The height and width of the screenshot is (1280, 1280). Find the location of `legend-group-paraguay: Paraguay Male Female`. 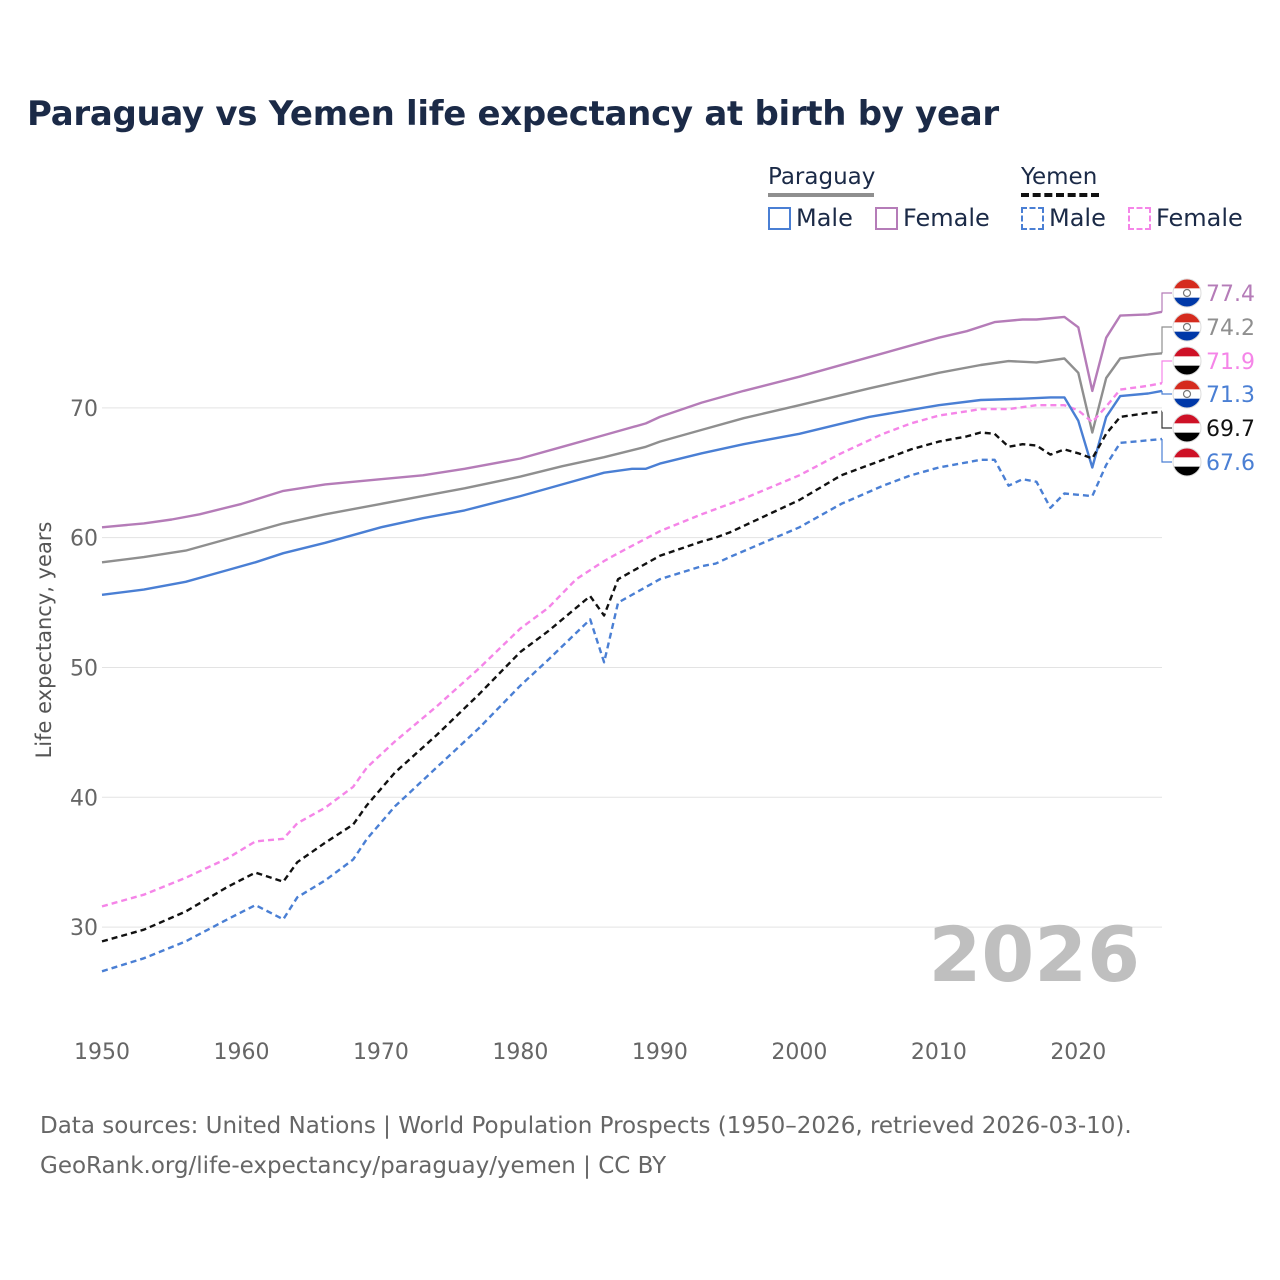

legend-group-paraguay: Paraguay Male Female is located at coordinates (879, 197).